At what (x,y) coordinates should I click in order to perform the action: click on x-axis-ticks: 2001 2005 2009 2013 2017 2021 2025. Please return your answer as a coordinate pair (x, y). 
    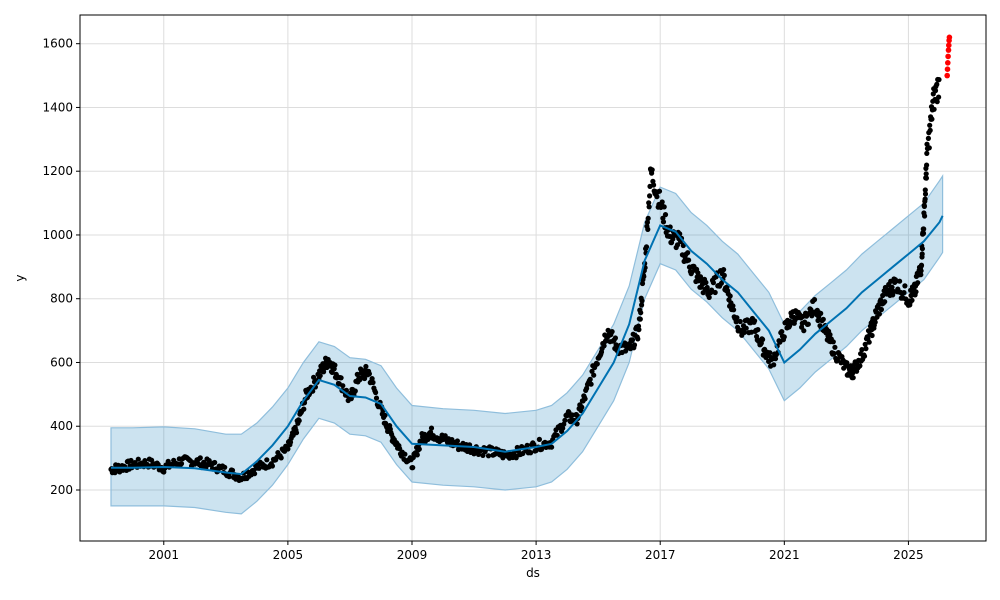
    Looking at the image, I should click on (536, 551).